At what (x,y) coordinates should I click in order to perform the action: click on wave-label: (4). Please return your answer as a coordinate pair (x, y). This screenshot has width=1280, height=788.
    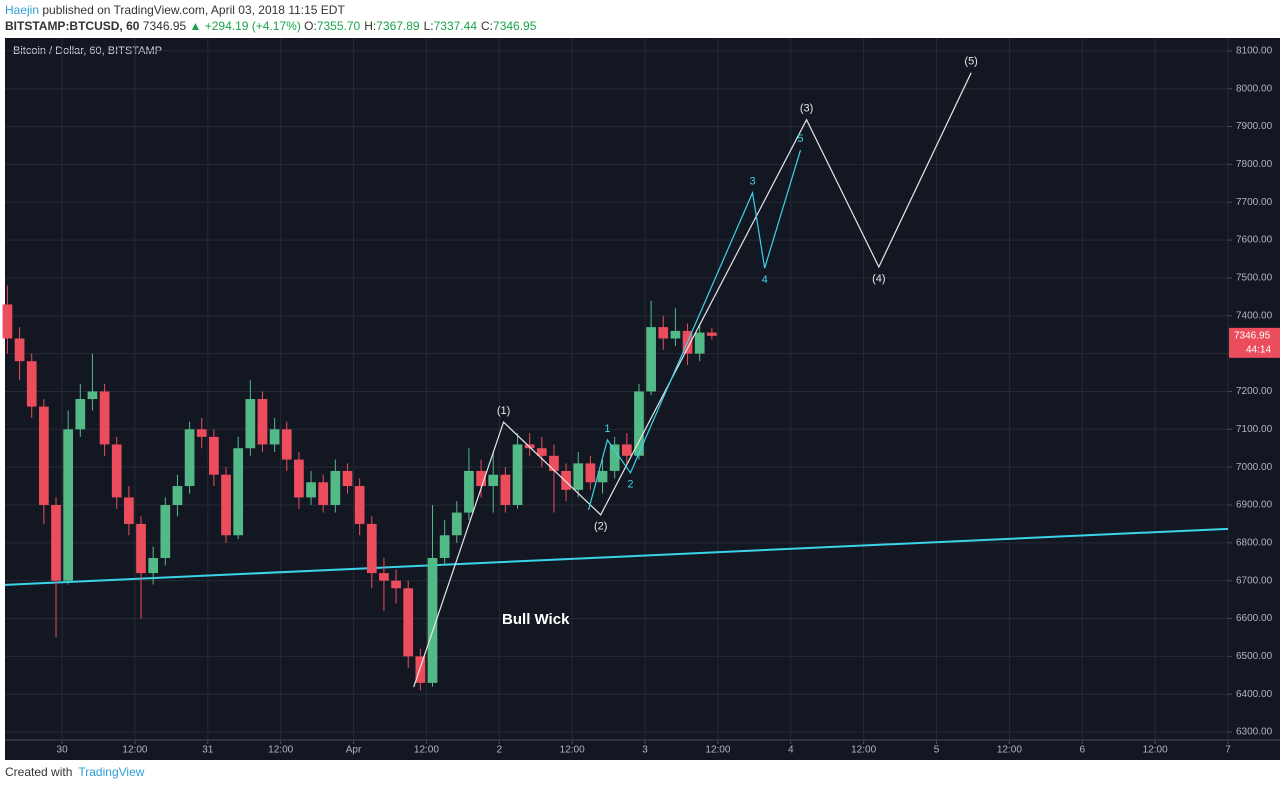
    Looking at the image, I should click on (878, 279).